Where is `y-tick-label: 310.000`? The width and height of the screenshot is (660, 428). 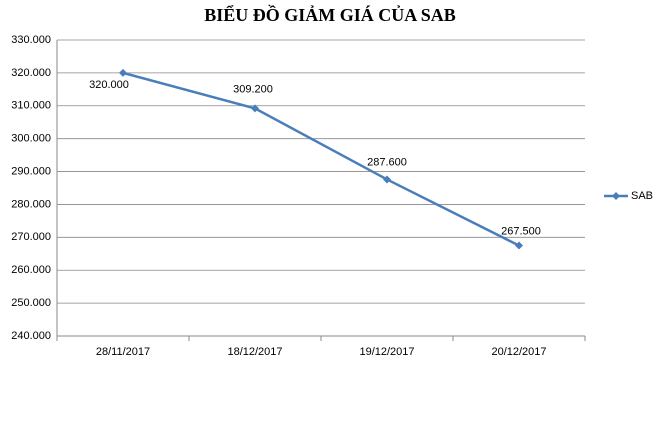
y-tick-label: 310.000 is located at coordinates (31, 106).